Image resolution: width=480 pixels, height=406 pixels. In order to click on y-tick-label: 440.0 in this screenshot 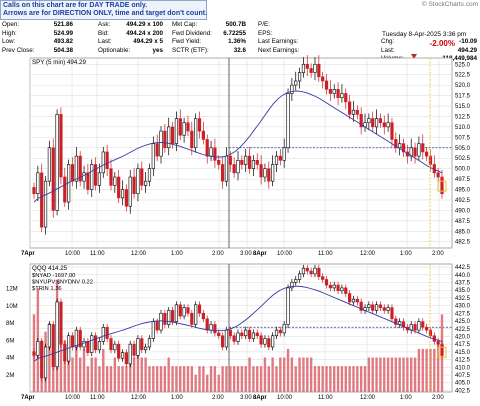, I will do `click(463, 276)`.